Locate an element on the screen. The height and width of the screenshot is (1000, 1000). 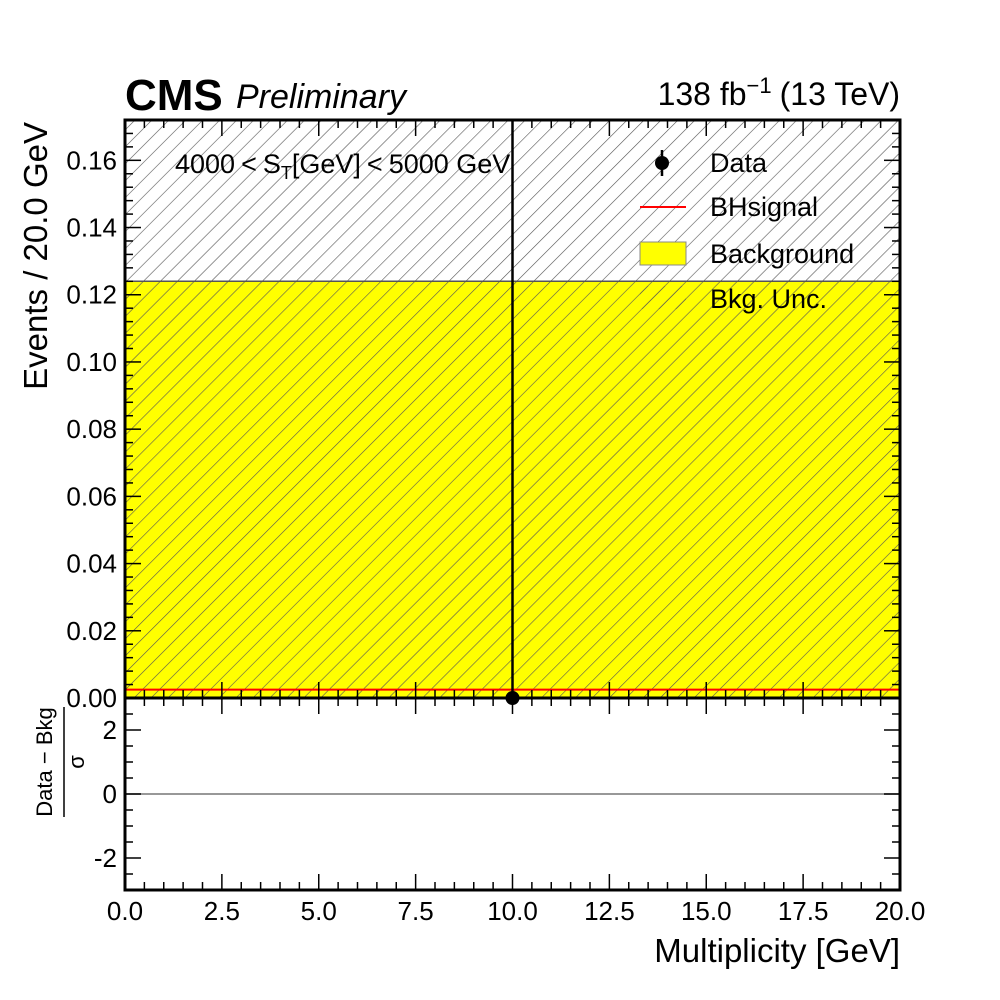
hatch-icon is located at coordinates (663, 297).